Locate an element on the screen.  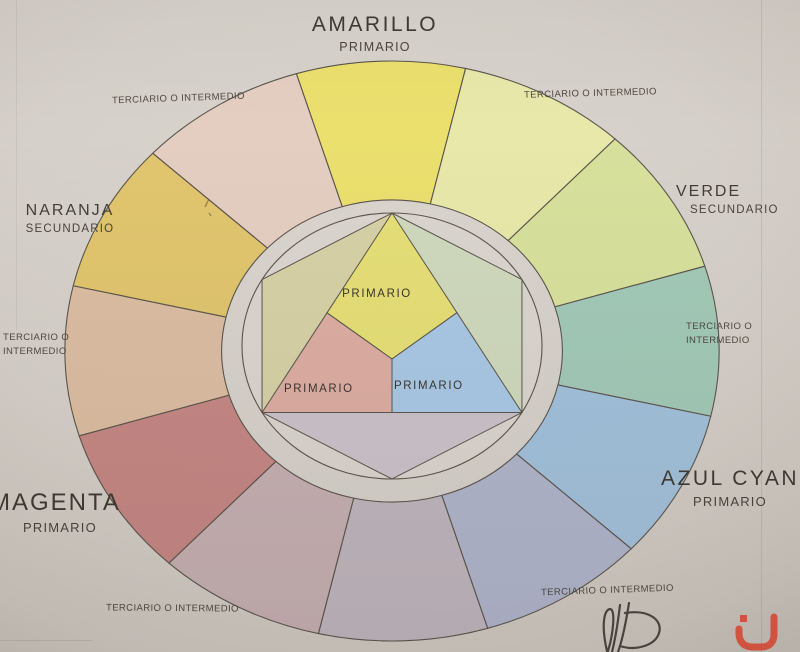
label-terciario-left: TERCIARIO O INTERMEDIO is located at coordinates (36, 345).